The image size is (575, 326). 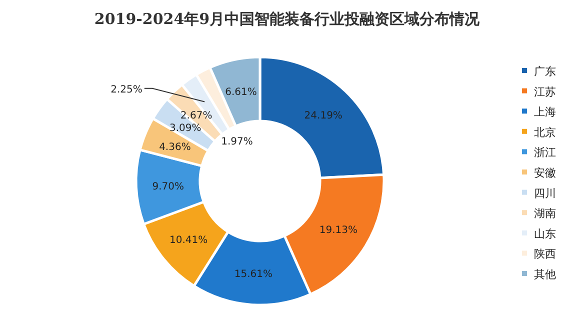 I want to click on legend-label: 上海, so click(x=545, y=112).